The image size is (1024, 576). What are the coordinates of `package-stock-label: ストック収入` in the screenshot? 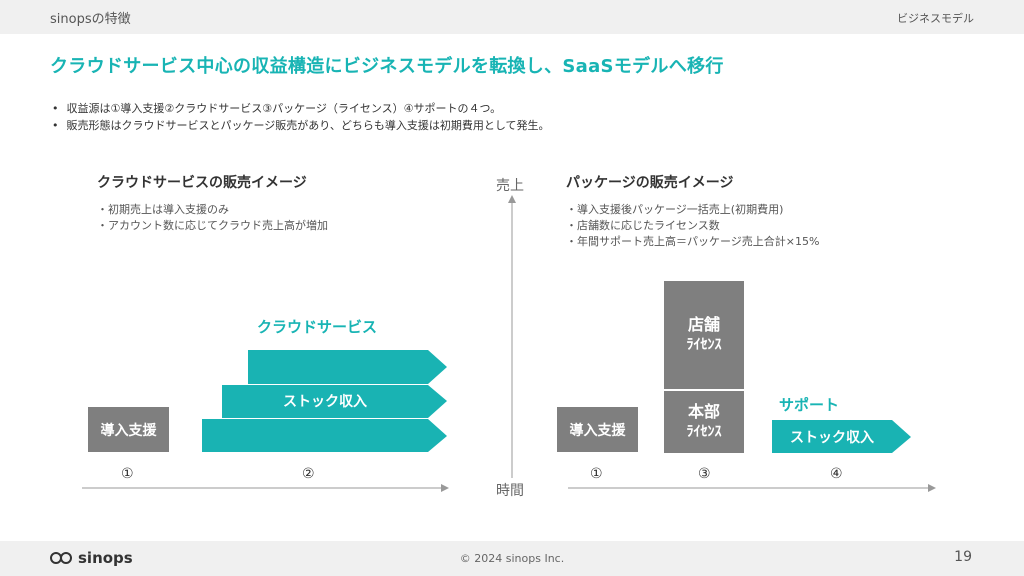 It's located at (832, 438).